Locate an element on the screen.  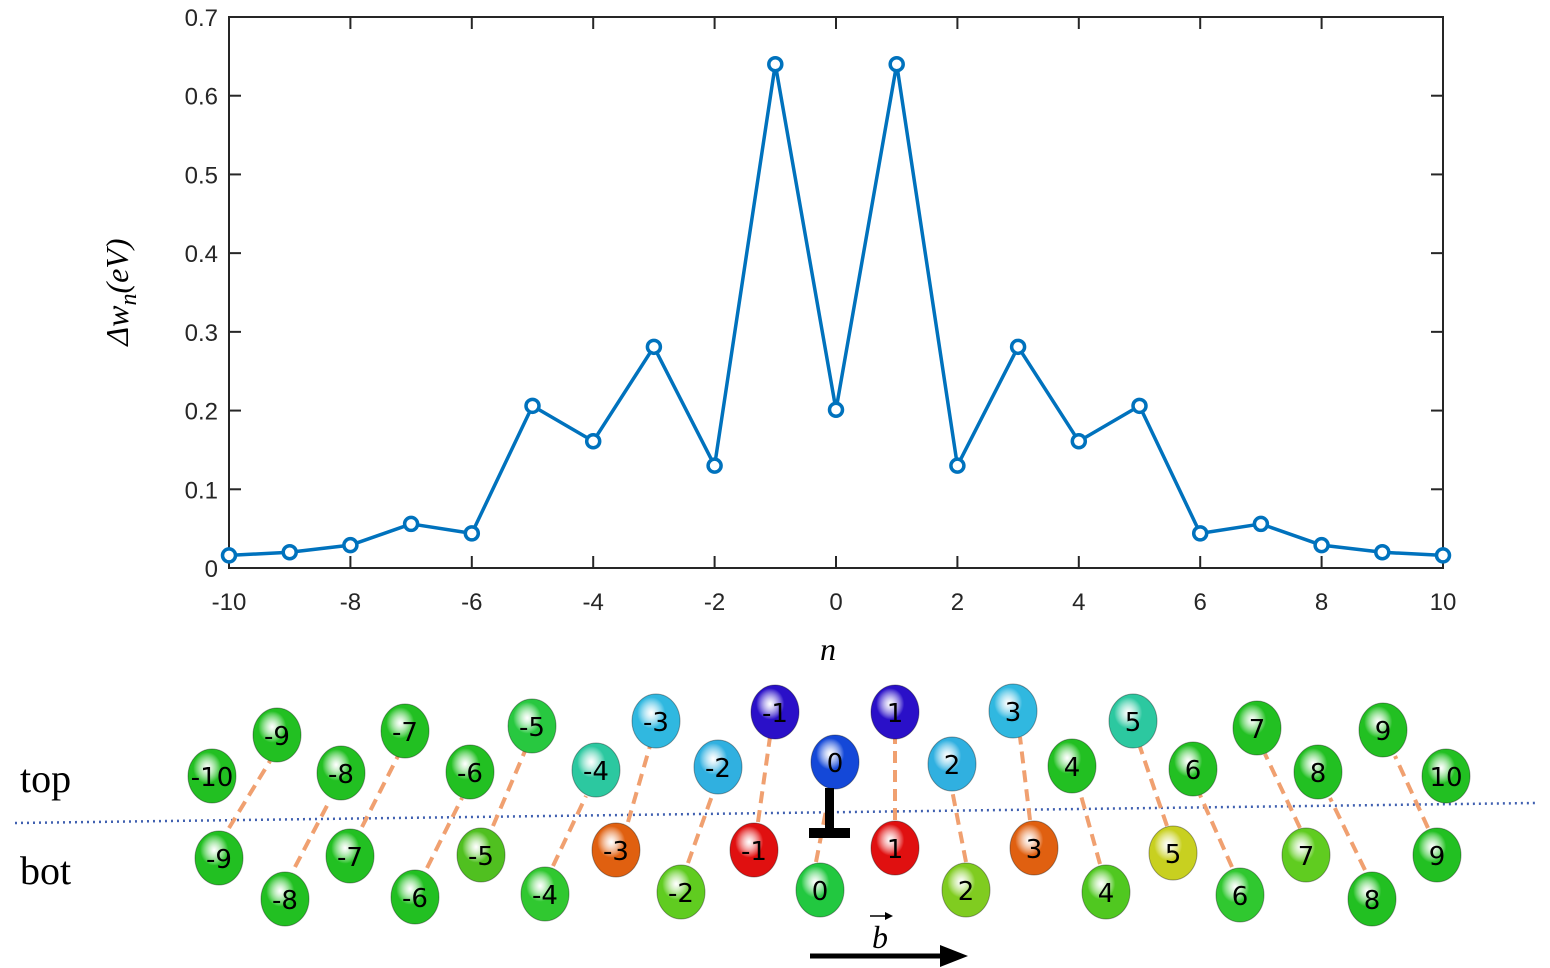
x-tick-label: -8 is located at coordinates (350, 602).